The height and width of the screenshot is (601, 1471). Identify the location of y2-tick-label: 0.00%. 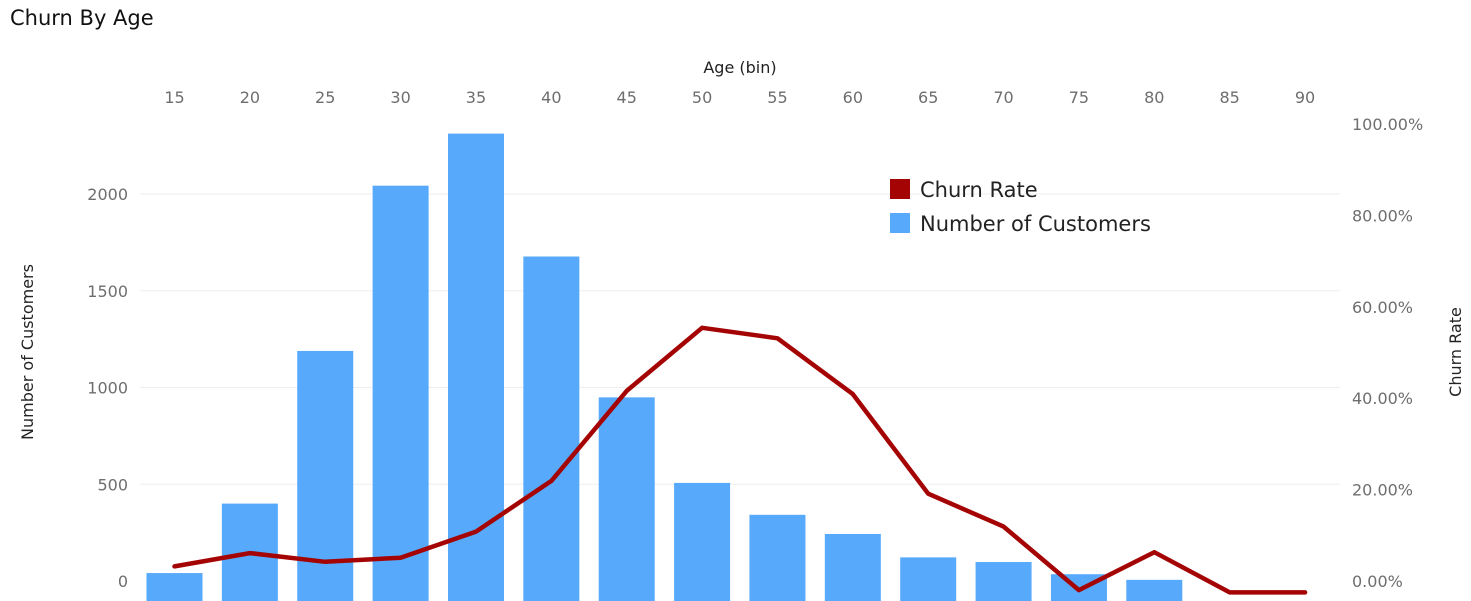
(1377, 581).